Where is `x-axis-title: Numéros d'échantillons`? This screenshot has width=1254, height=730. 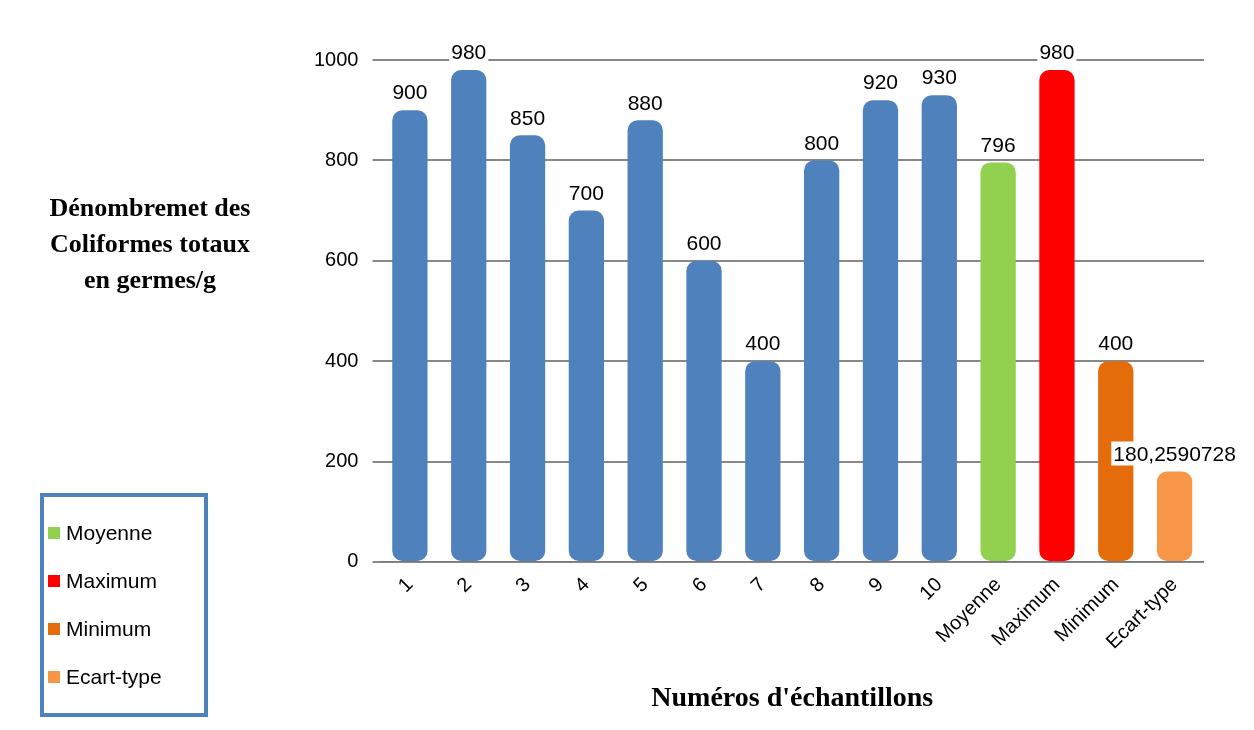
x-axis-title: Numéros d'échantillons is located at coordinates (792, 697).